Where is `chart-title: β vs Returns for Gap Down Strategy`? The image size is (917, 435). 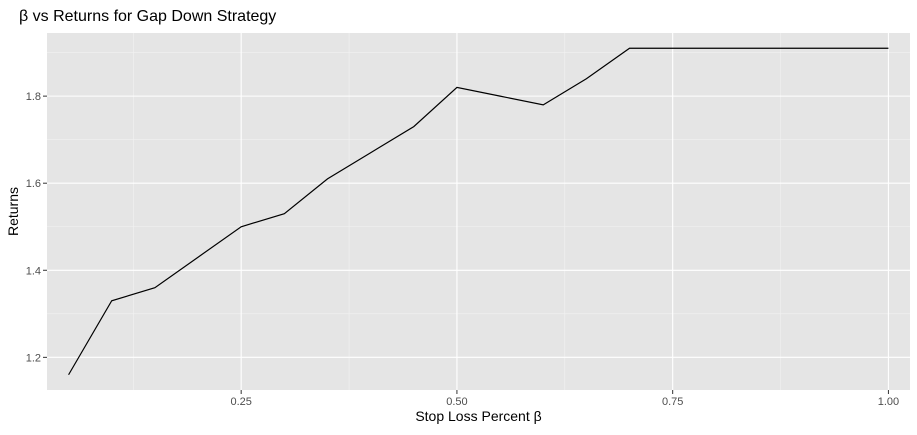
chart-title: β vs Returns for Gap Down Strategy is located at coordinates (147, 16).